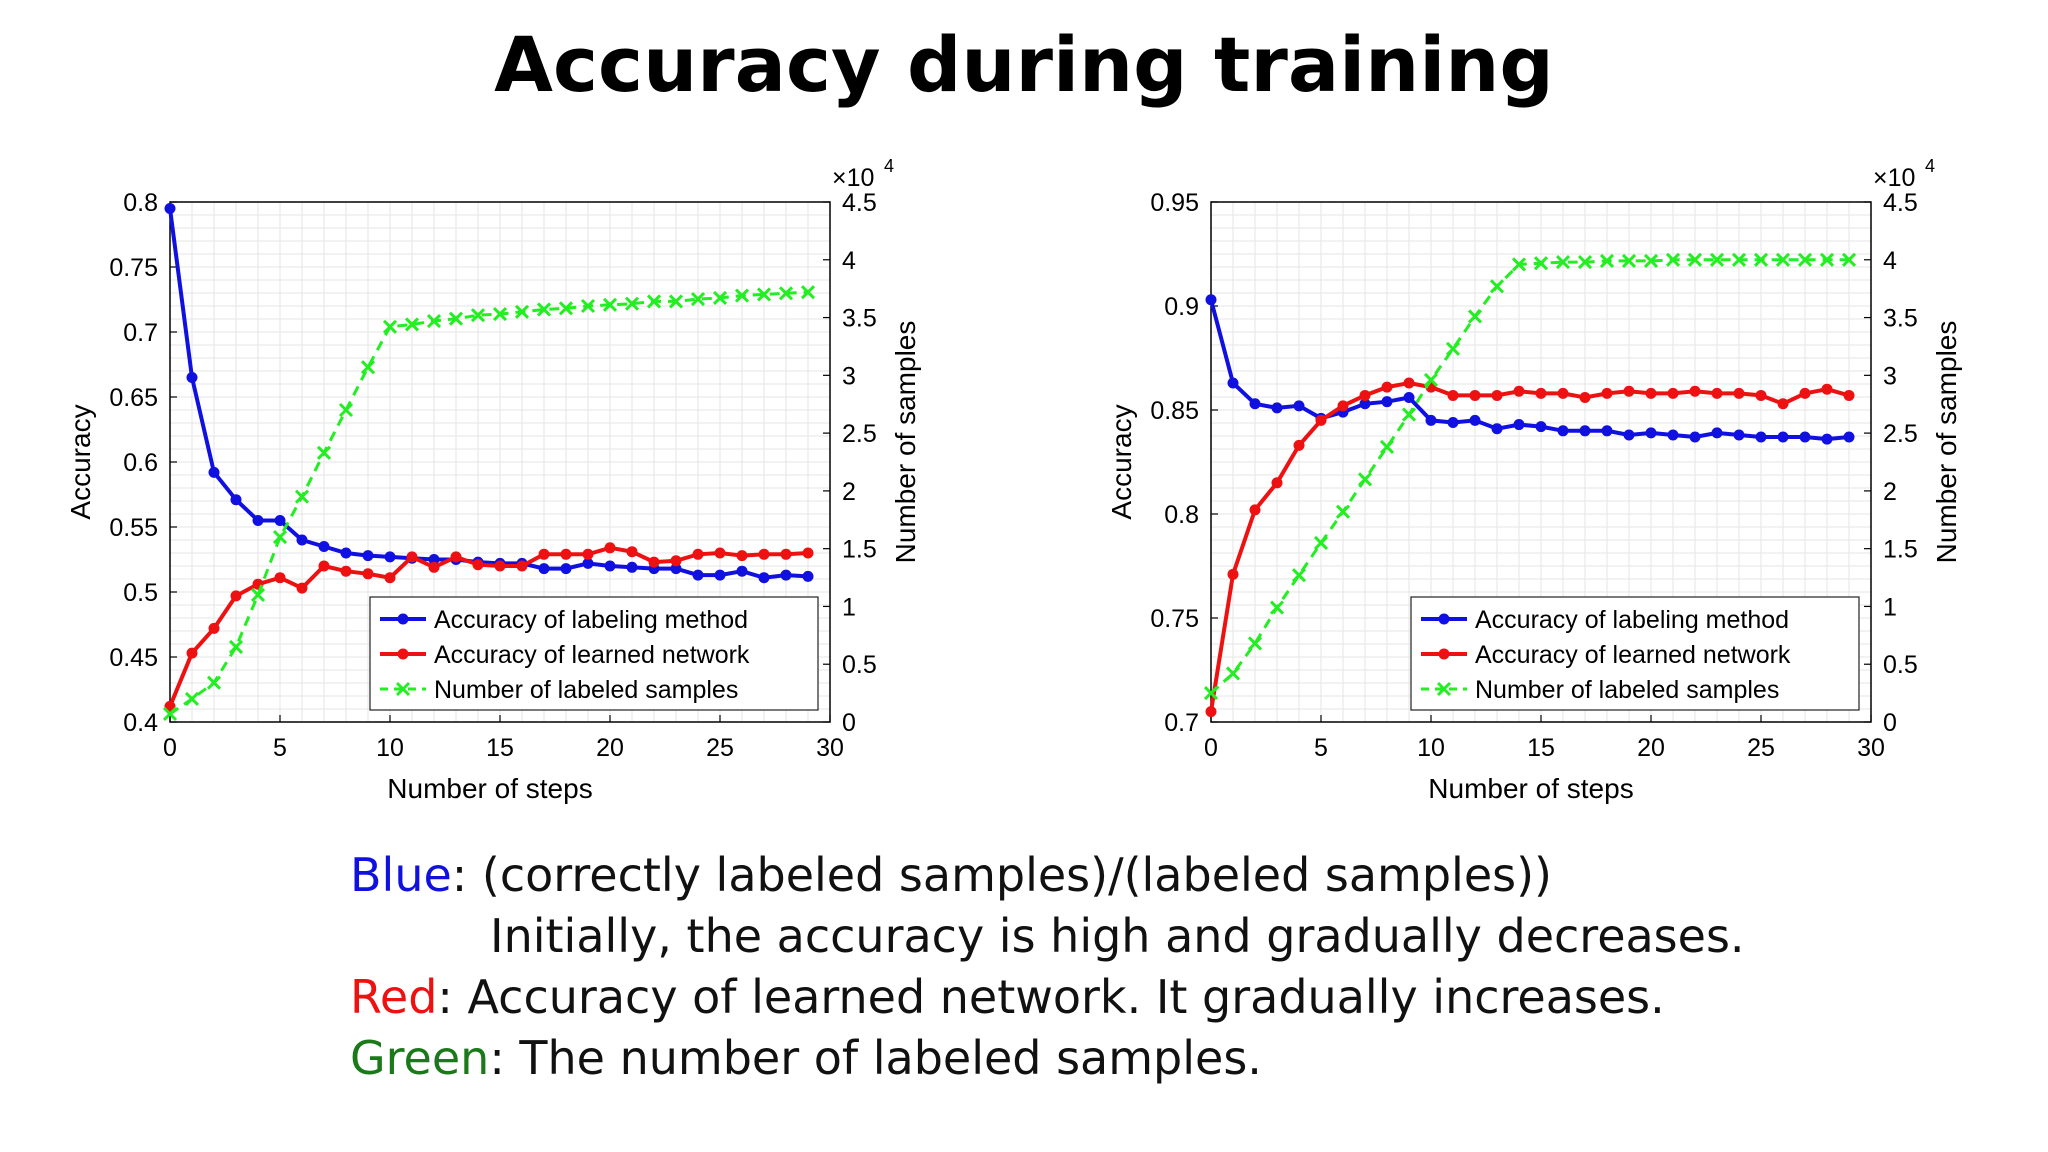 This screenshot has width=2048, height=1152. Describe the element at coordinates (586, 690) in the screenshot. I see `legend-label: Number of labeled samples` at that location.